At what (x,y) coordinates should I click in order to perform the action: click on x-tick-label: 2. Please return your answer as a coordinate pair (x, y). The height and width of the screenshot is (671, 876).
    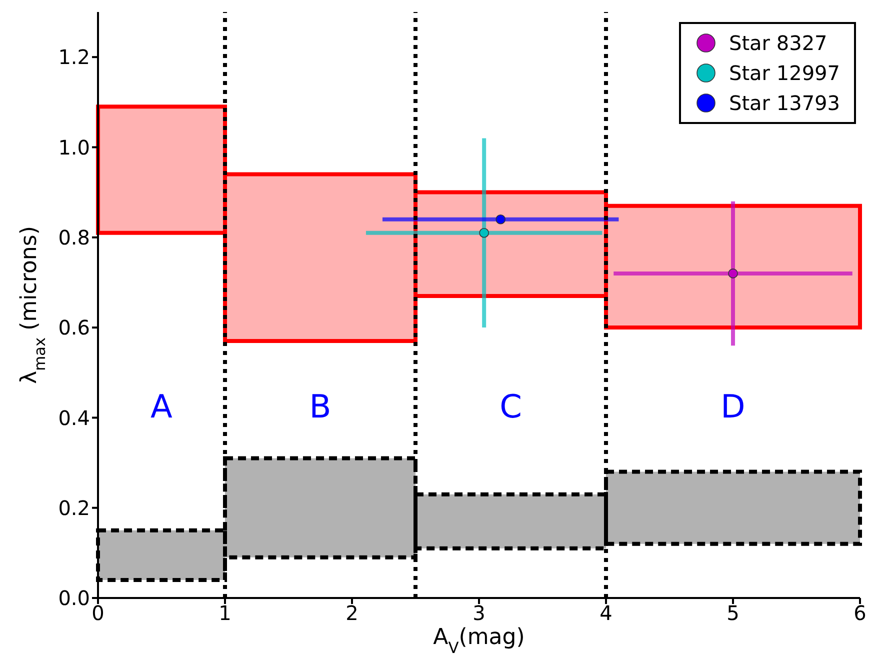
    Looking at the image, I should click on (352, 613).